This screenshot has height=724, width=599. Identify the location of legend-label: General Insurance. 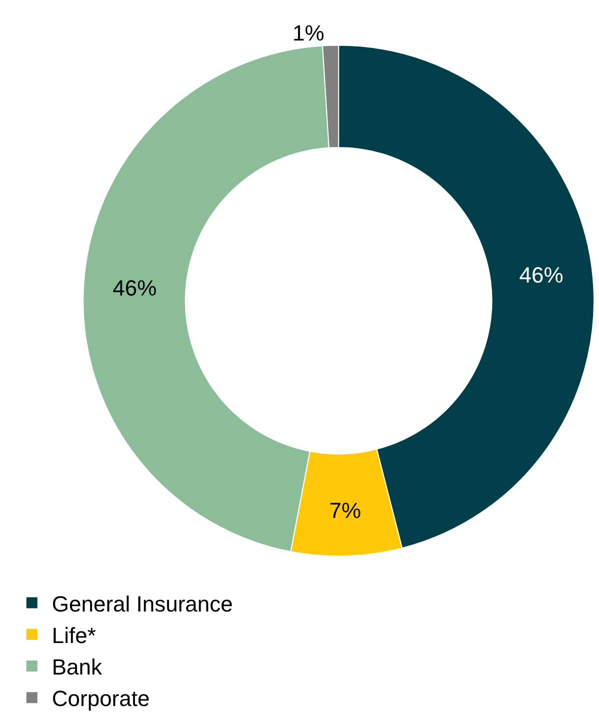
(142, 603).